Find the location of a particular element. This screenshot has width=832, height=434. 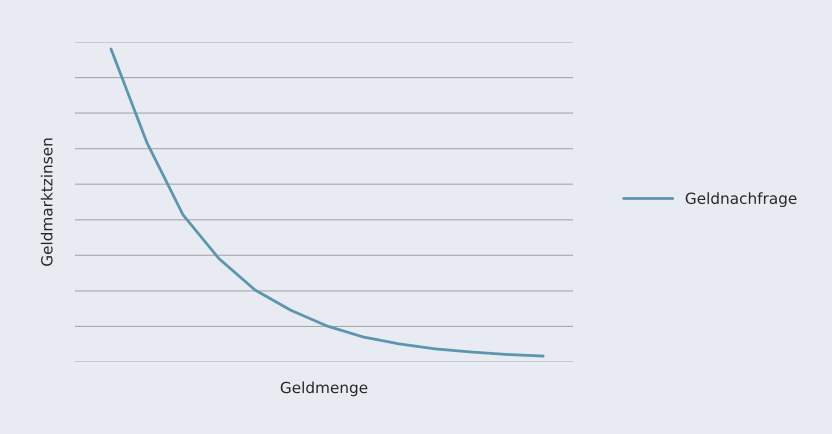

legend-label: Geldnachfrage is located at coordinates (741, 200).